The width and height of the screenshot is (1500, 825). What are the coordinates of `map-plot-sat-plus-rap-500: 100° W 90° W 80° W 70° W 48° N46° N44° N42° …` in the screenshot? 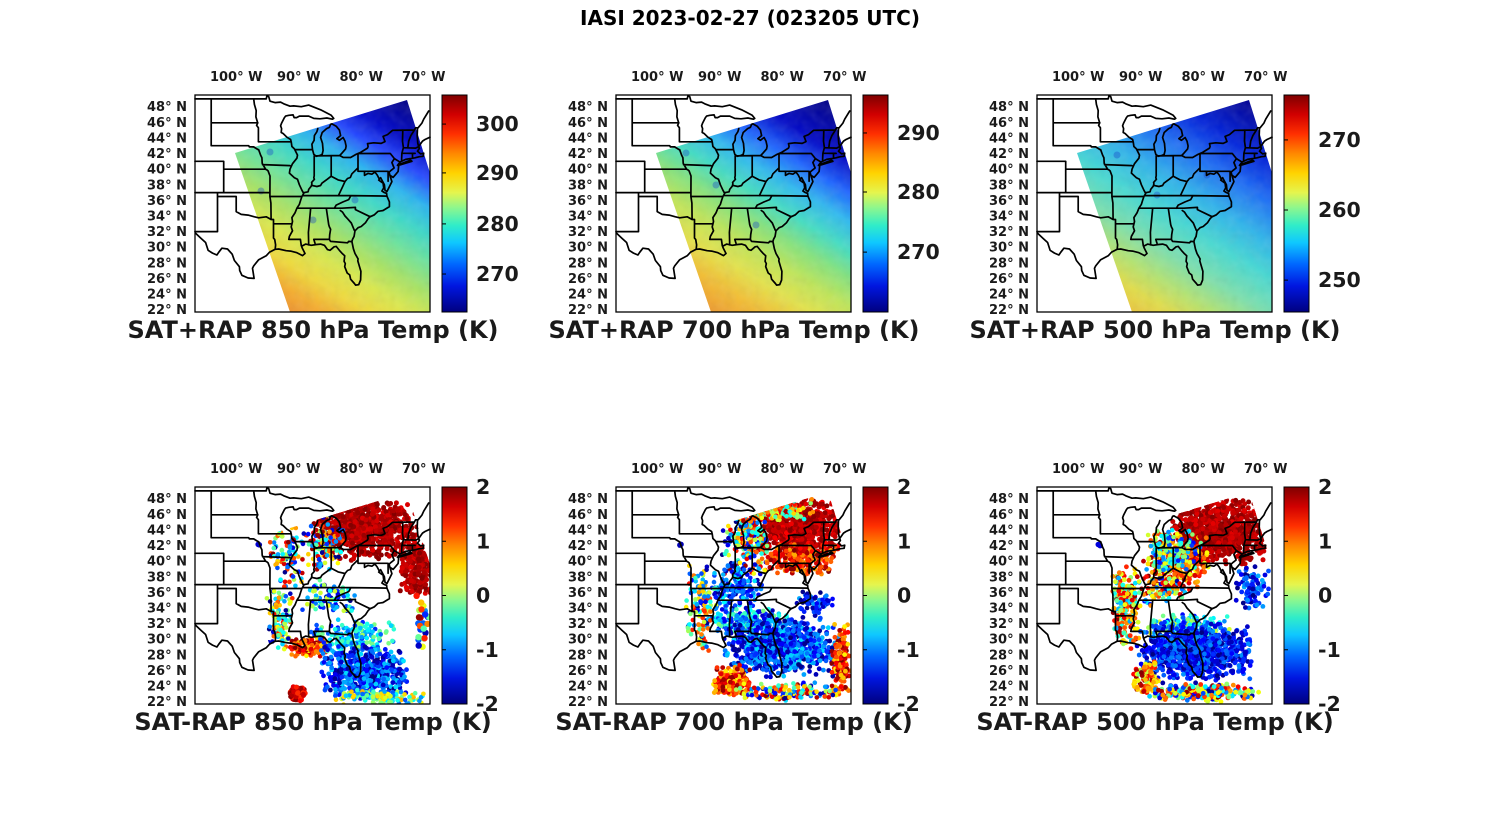 It's located at (1175, 194).